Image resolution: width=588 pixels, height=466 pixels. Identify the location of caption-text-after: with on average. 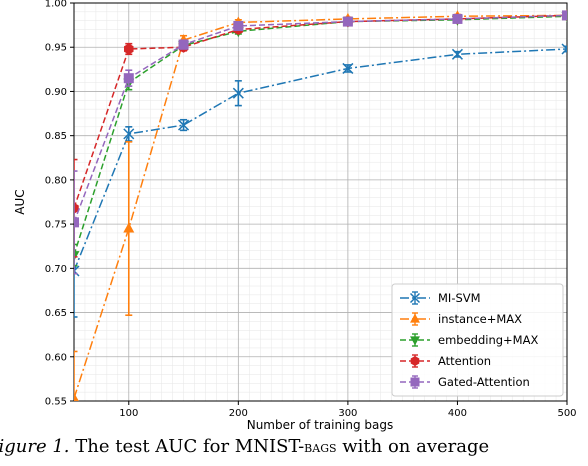
(413, 446).